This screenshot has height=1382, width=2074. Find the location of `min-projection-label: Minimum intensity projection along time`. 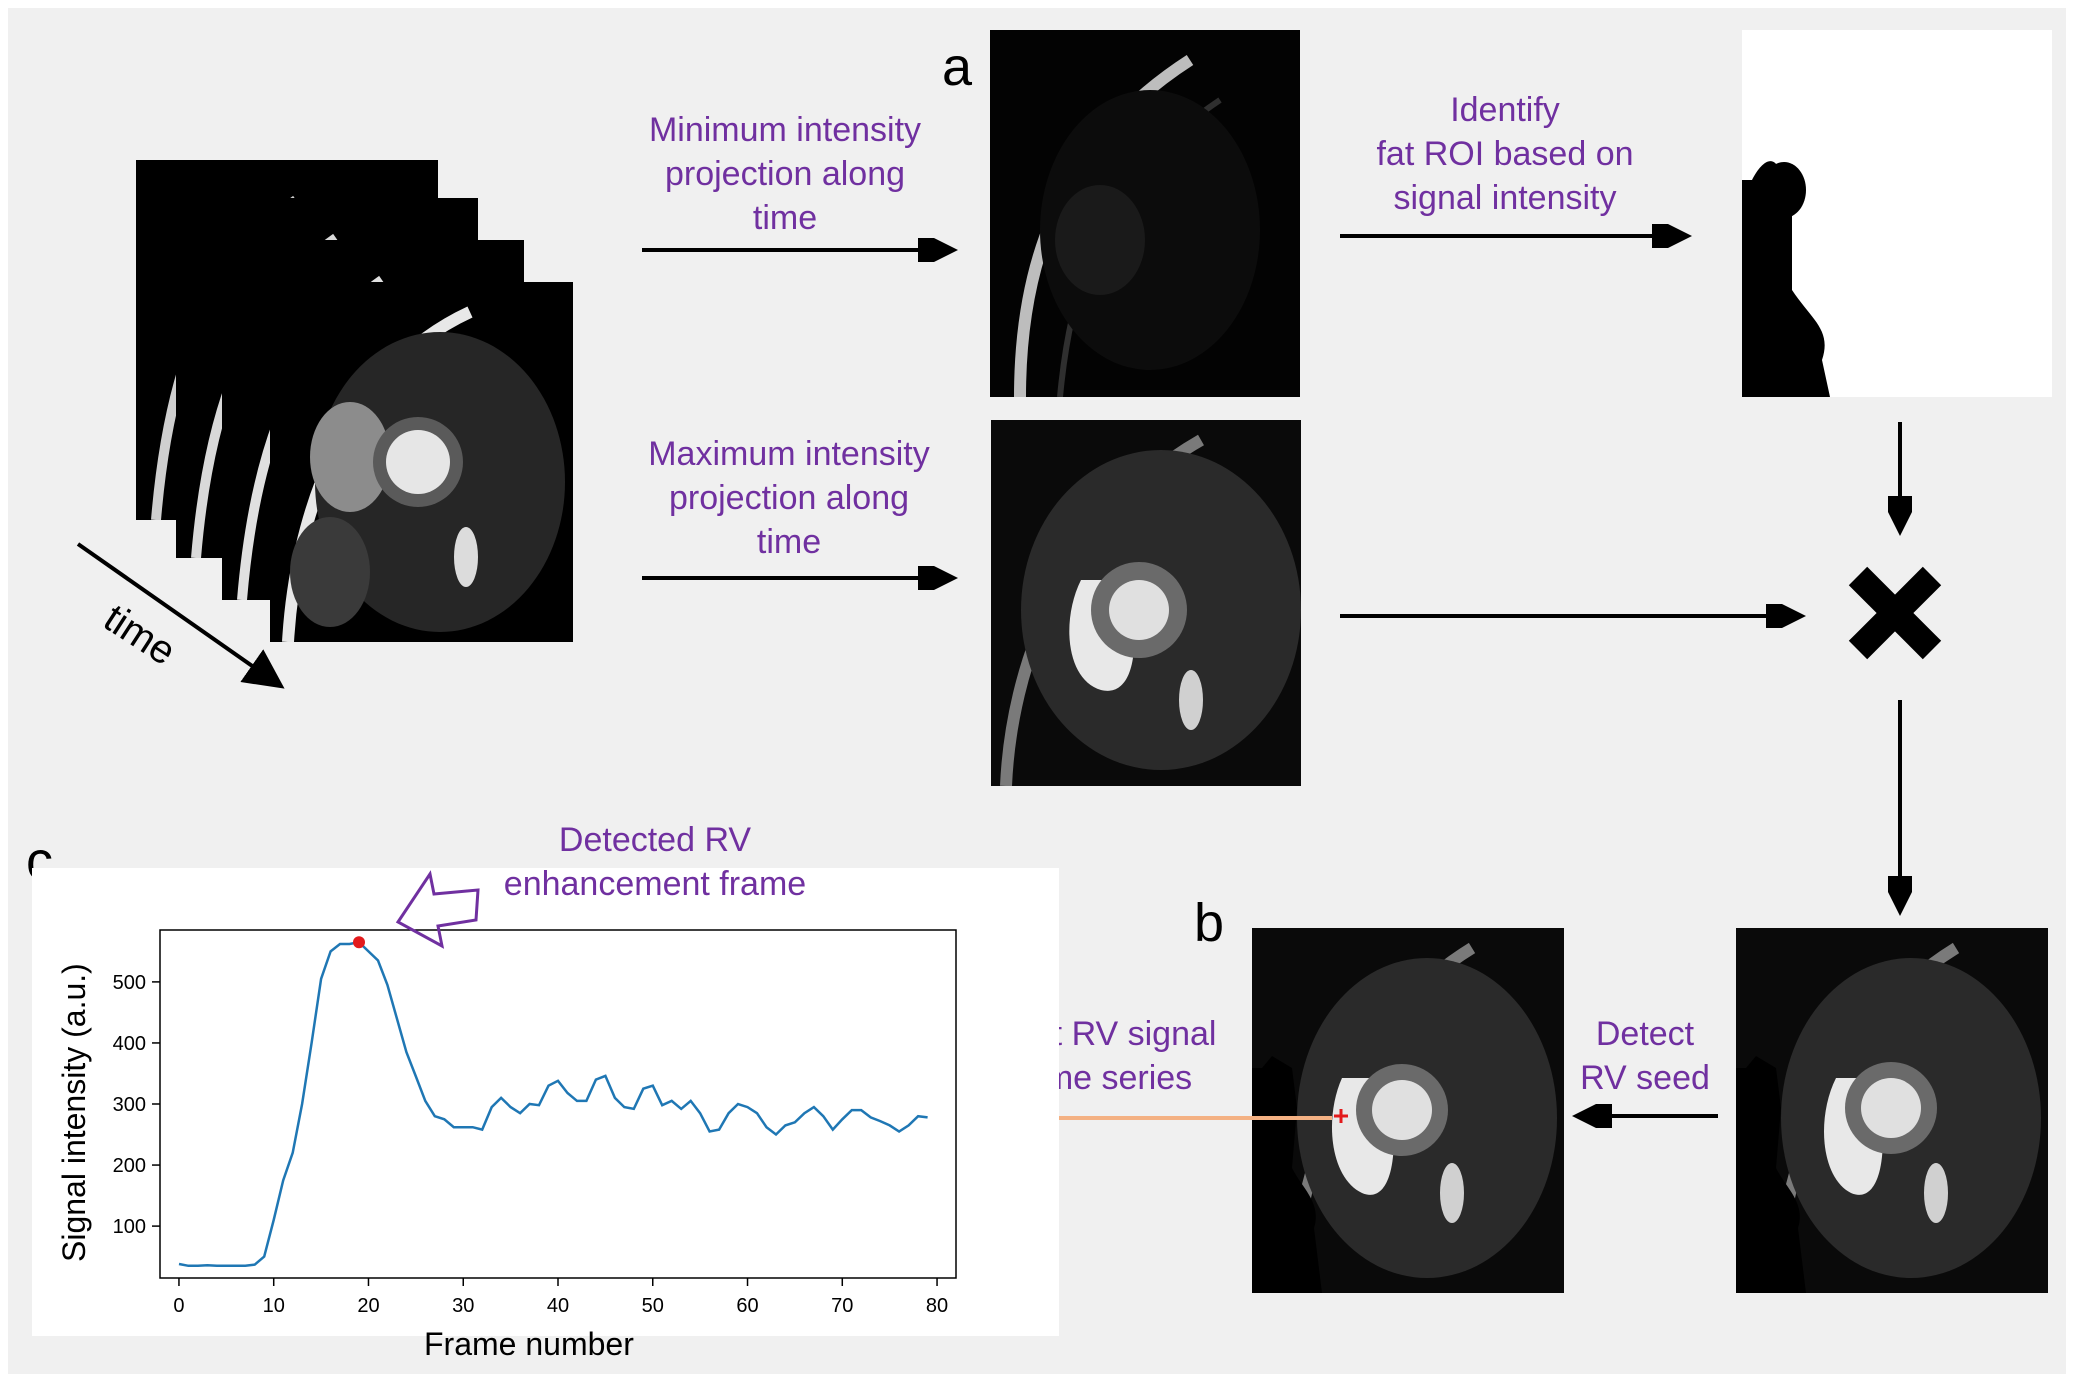

min-projection-label: Minimum intensity projection along time is located at coordinates (785, 174).